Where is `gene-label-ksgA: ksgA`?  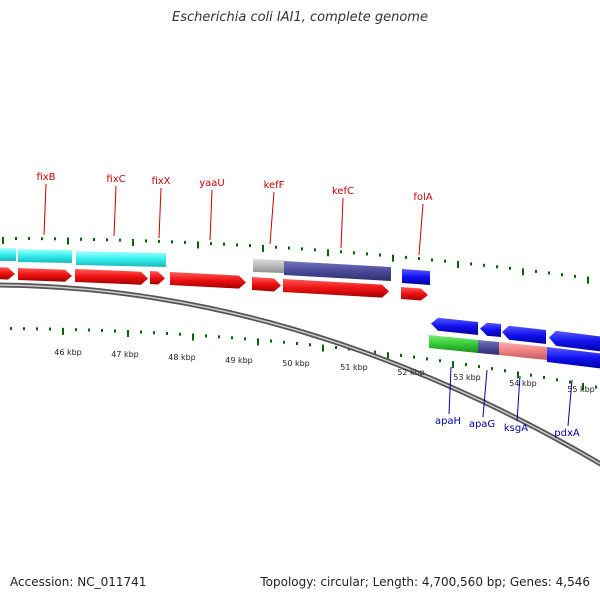
gene-label-ksgA: ksgA is located at coordinates (516, 428).